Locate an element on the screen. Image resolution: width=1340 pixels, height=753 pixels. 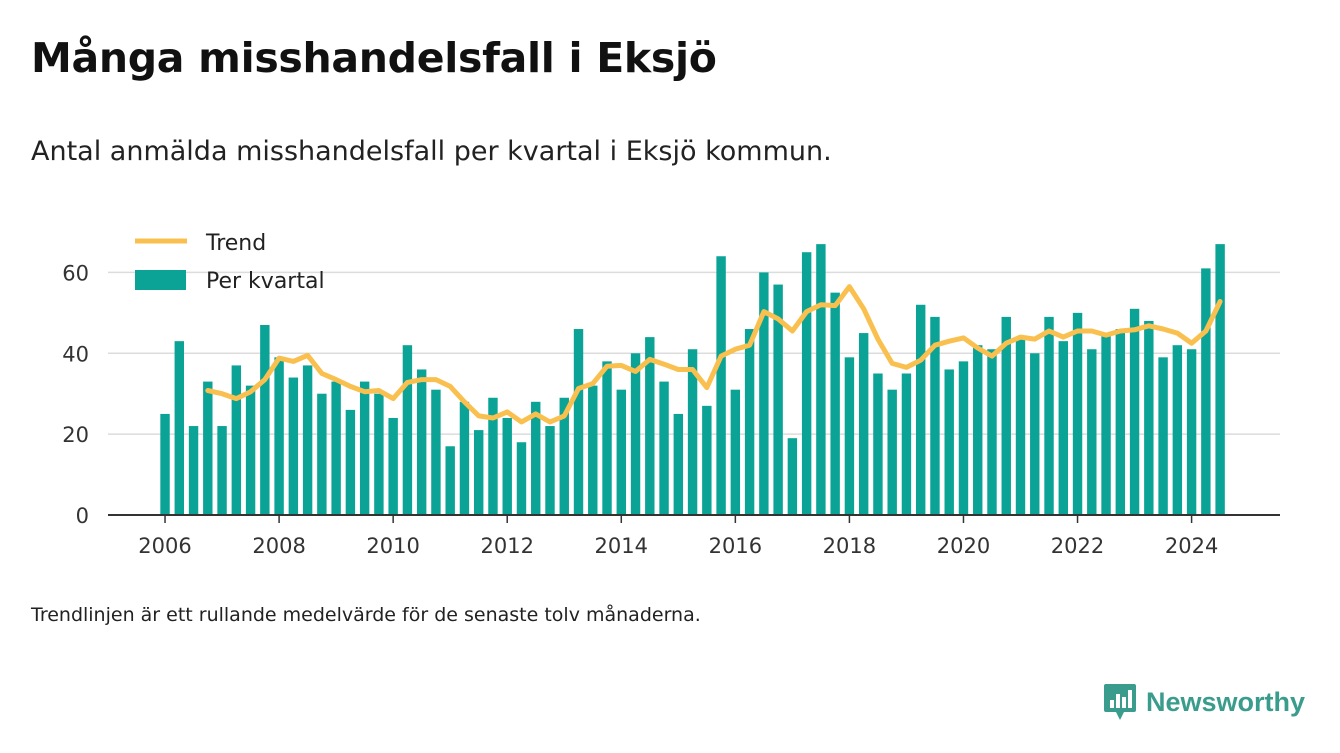
brand-name: Newsworthy is located at coordinates (1226, 701).